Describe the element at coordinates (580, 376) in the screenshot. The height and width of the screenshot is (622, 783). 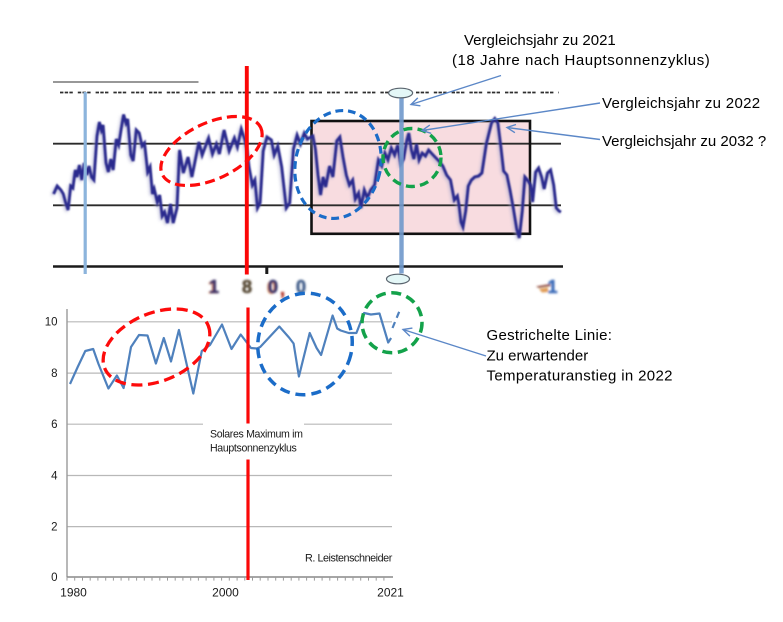
I see `svg-text: Temperaturanstieg in 2022` at that location.